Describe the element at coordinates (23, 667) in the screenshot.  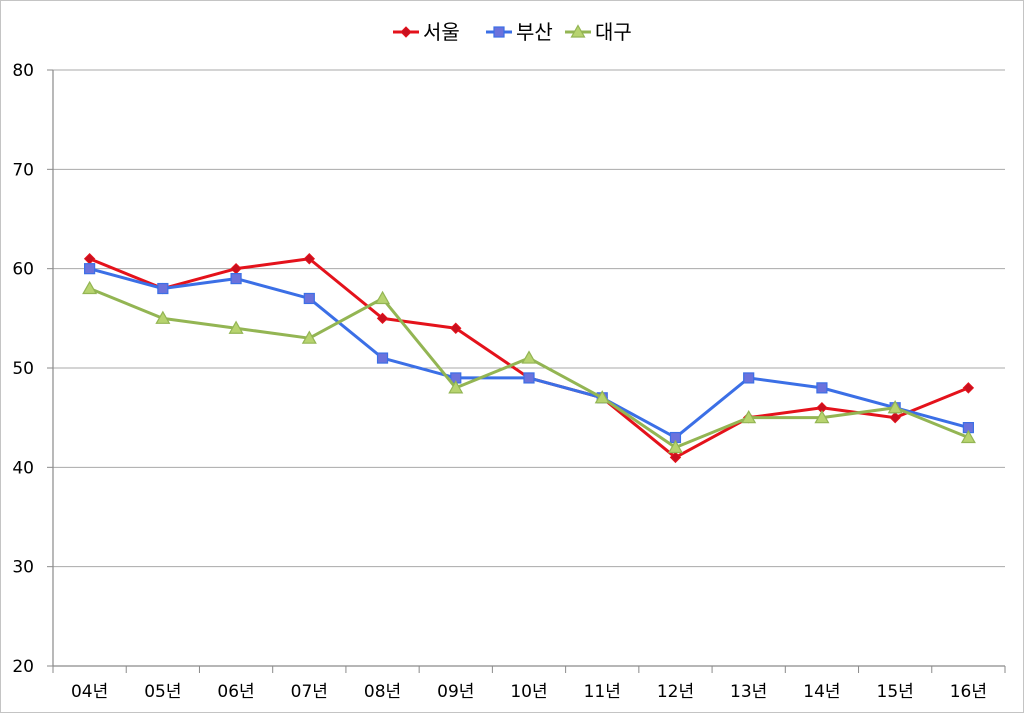
I see `y-tick-label: 20` at that location.